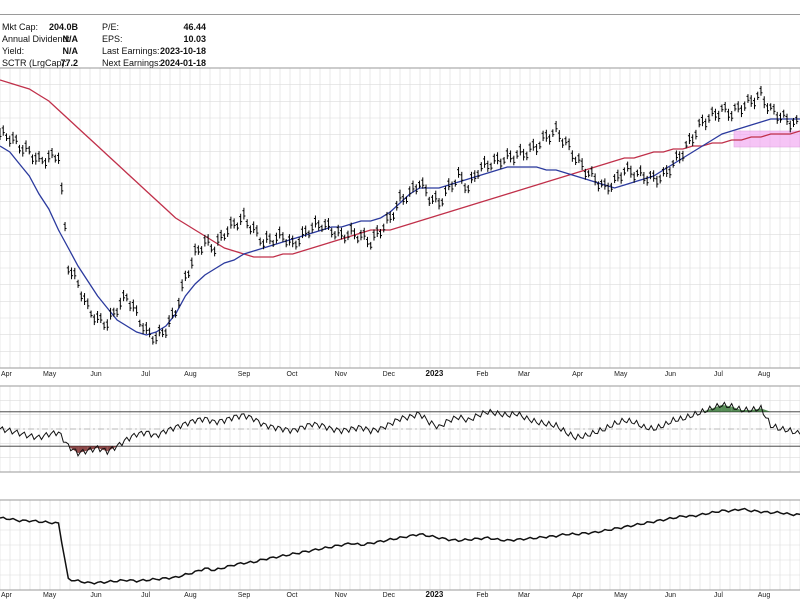 Image resolution: width=800 pixels, height=600 pixels. I want to click on info-value: 2023-10-18, so click(182, 51).